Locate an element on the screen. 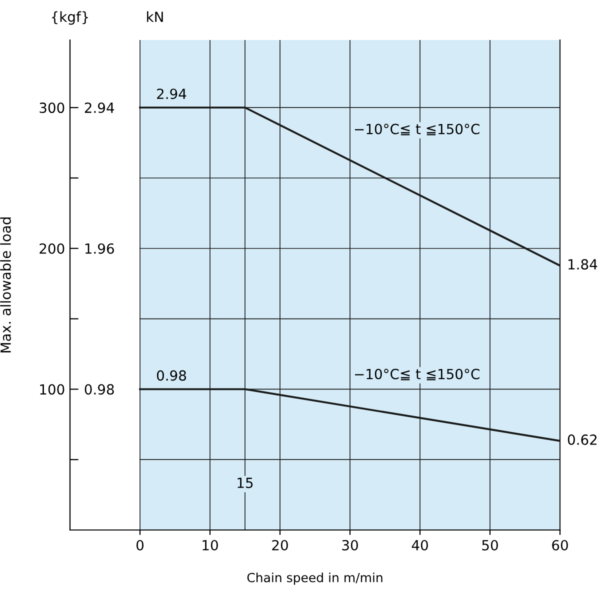  x-tick-label: 40 is located at coordinates (420, 545).